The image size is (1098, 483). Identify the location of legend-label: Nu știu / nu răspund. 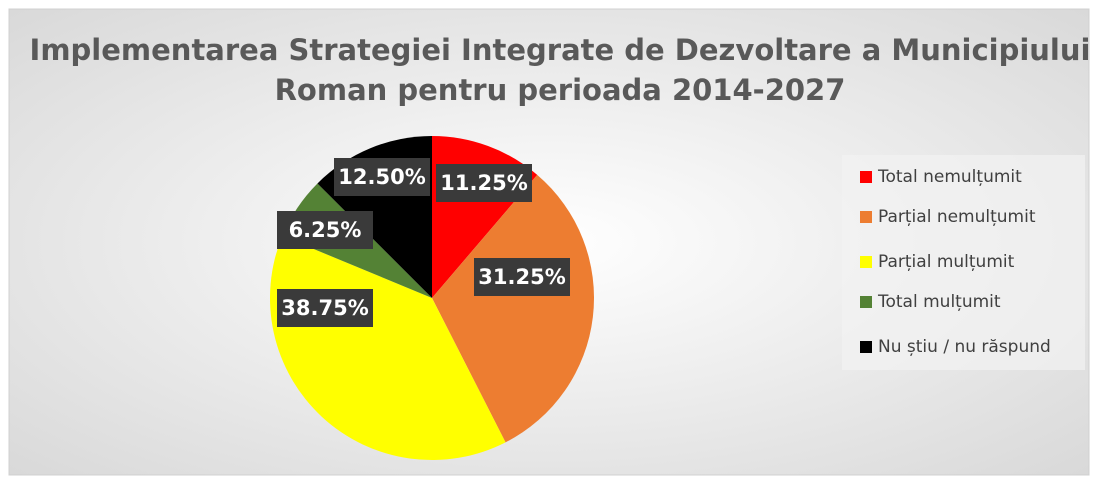
(964, 347).